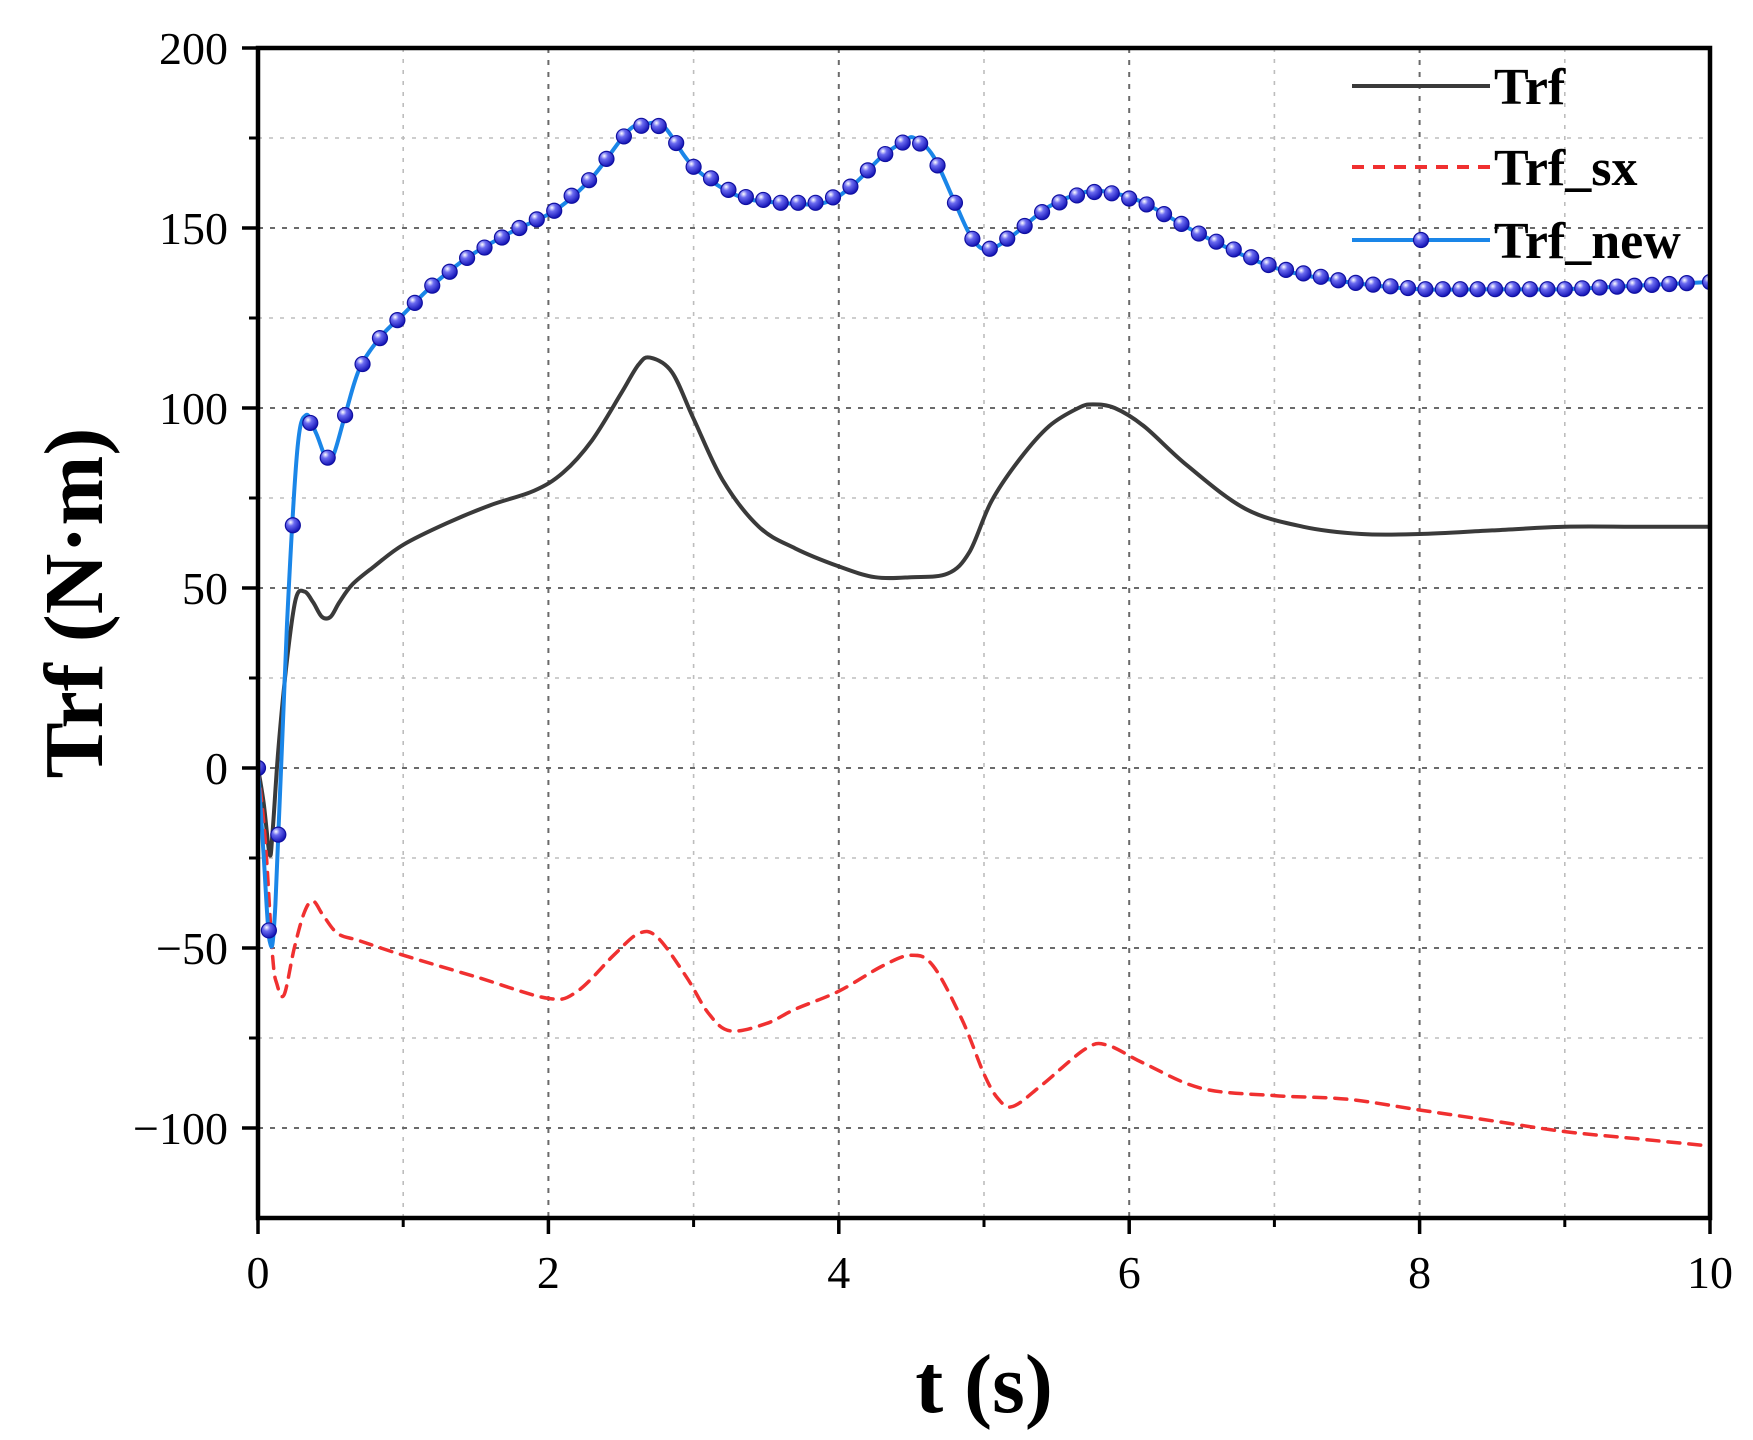 The height and width of the screenshot is (1440, 1753). What do you see at coordinates (1129, 1272) in the screenshot?
I see `x-tick-label: 6` at bounding box center [1129, 1272].